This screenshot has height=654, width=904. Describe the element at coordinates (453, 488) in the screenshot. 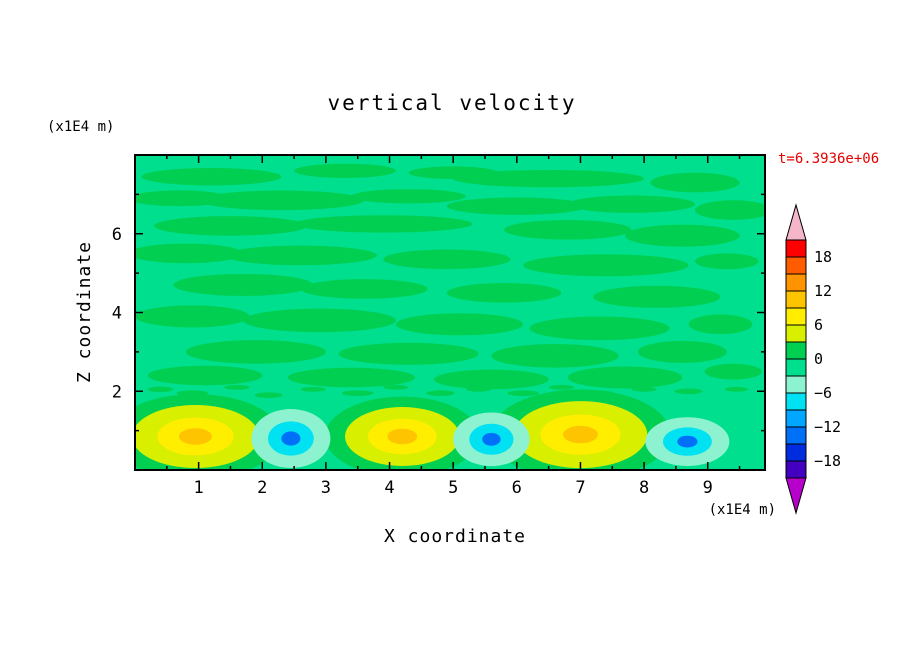

I see `x-tick-label: 5` at that location.